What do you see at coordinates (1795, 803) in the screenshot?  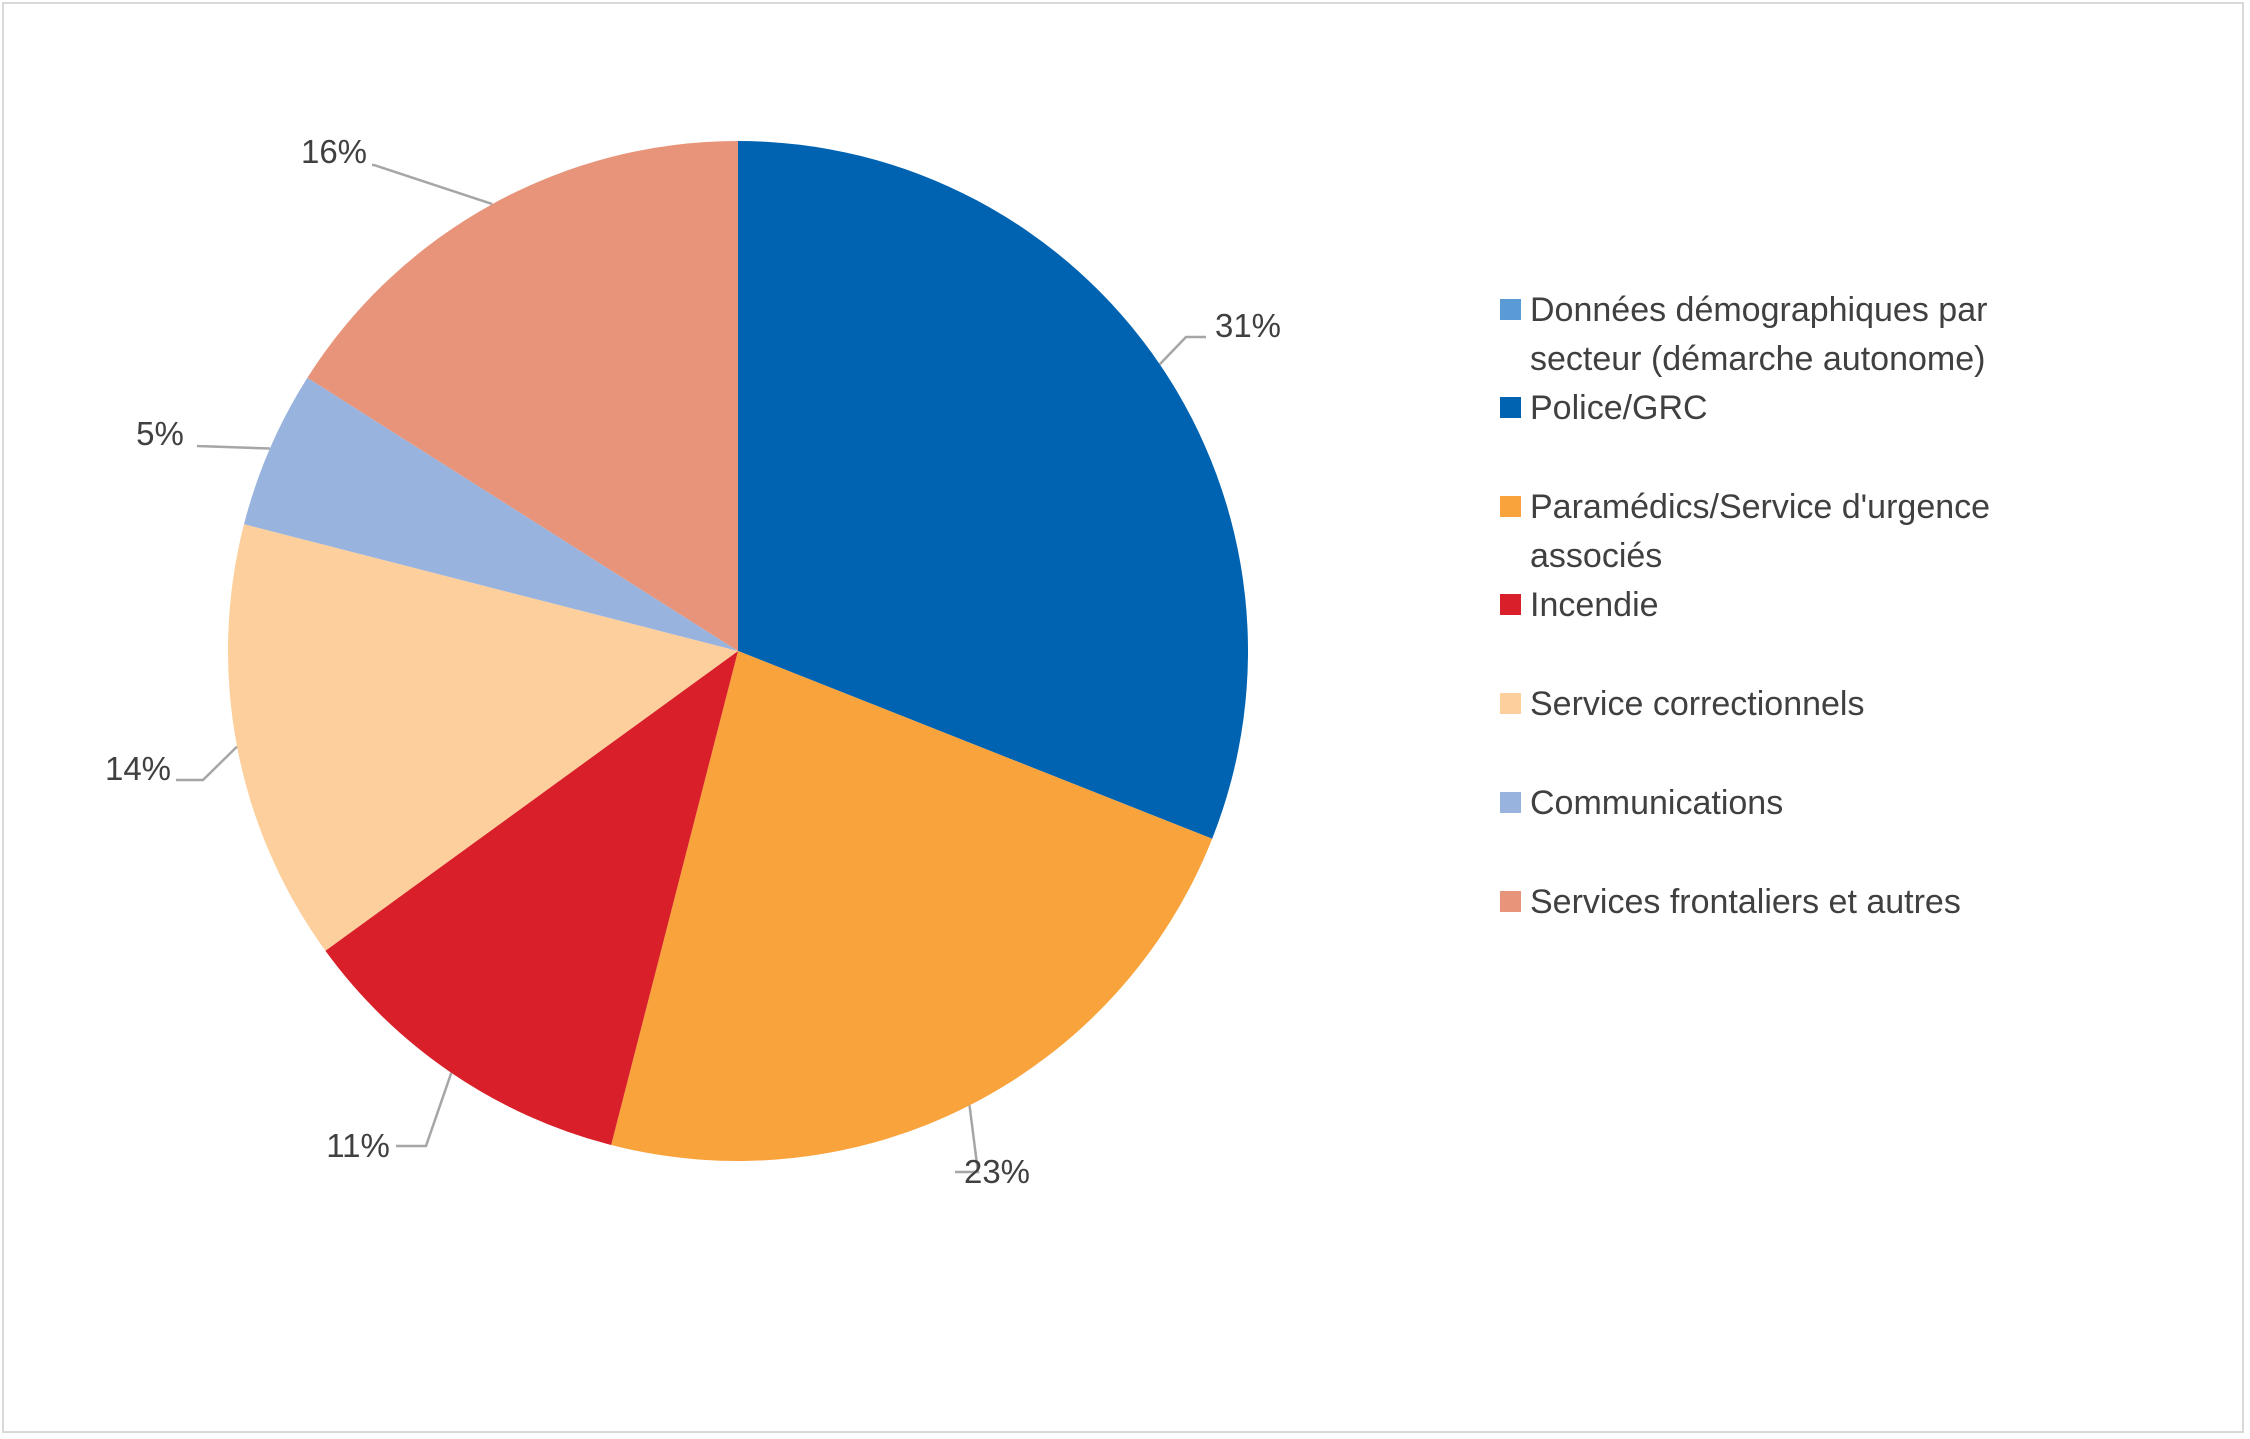 I see `legend-item: Communications` at bounding box center [1795, 803].